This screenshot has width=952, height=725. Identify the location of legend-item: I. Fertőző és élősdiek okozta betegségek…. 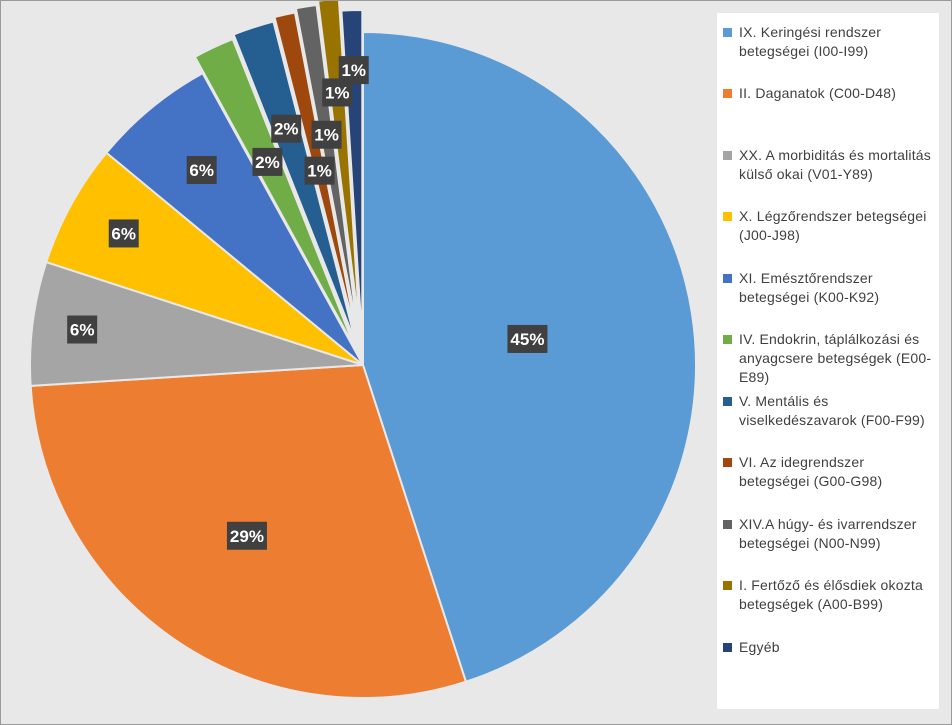
(830, 595).